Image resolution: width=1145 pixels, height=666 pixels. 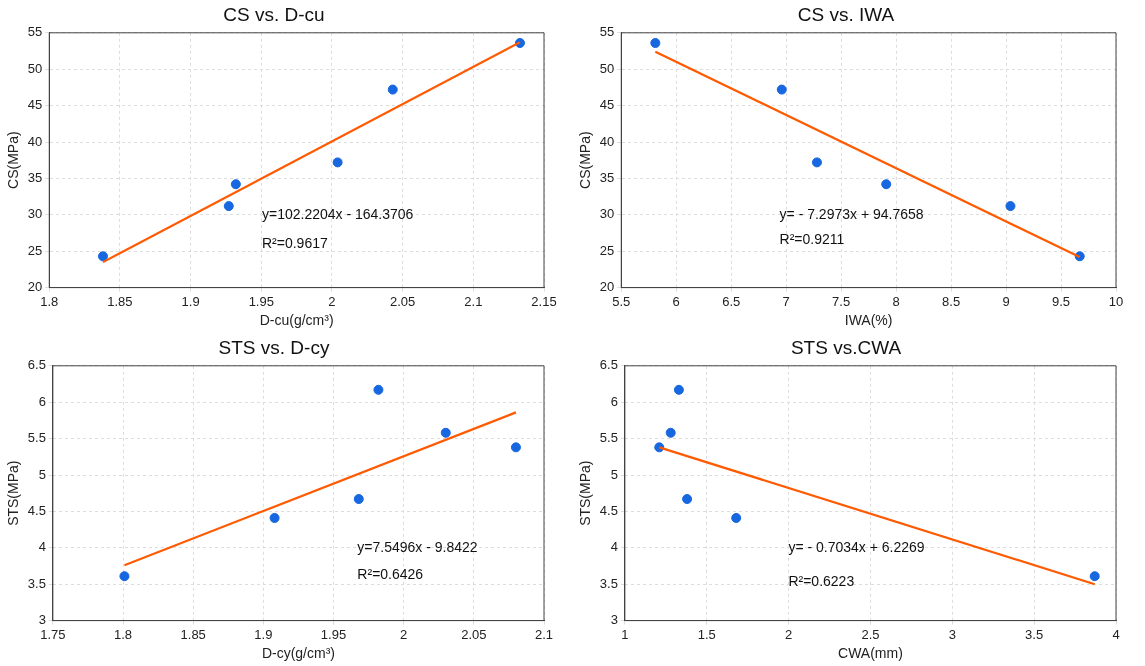 I want to click on x-tick-label: 9.5, so click(x=1061, y=301).